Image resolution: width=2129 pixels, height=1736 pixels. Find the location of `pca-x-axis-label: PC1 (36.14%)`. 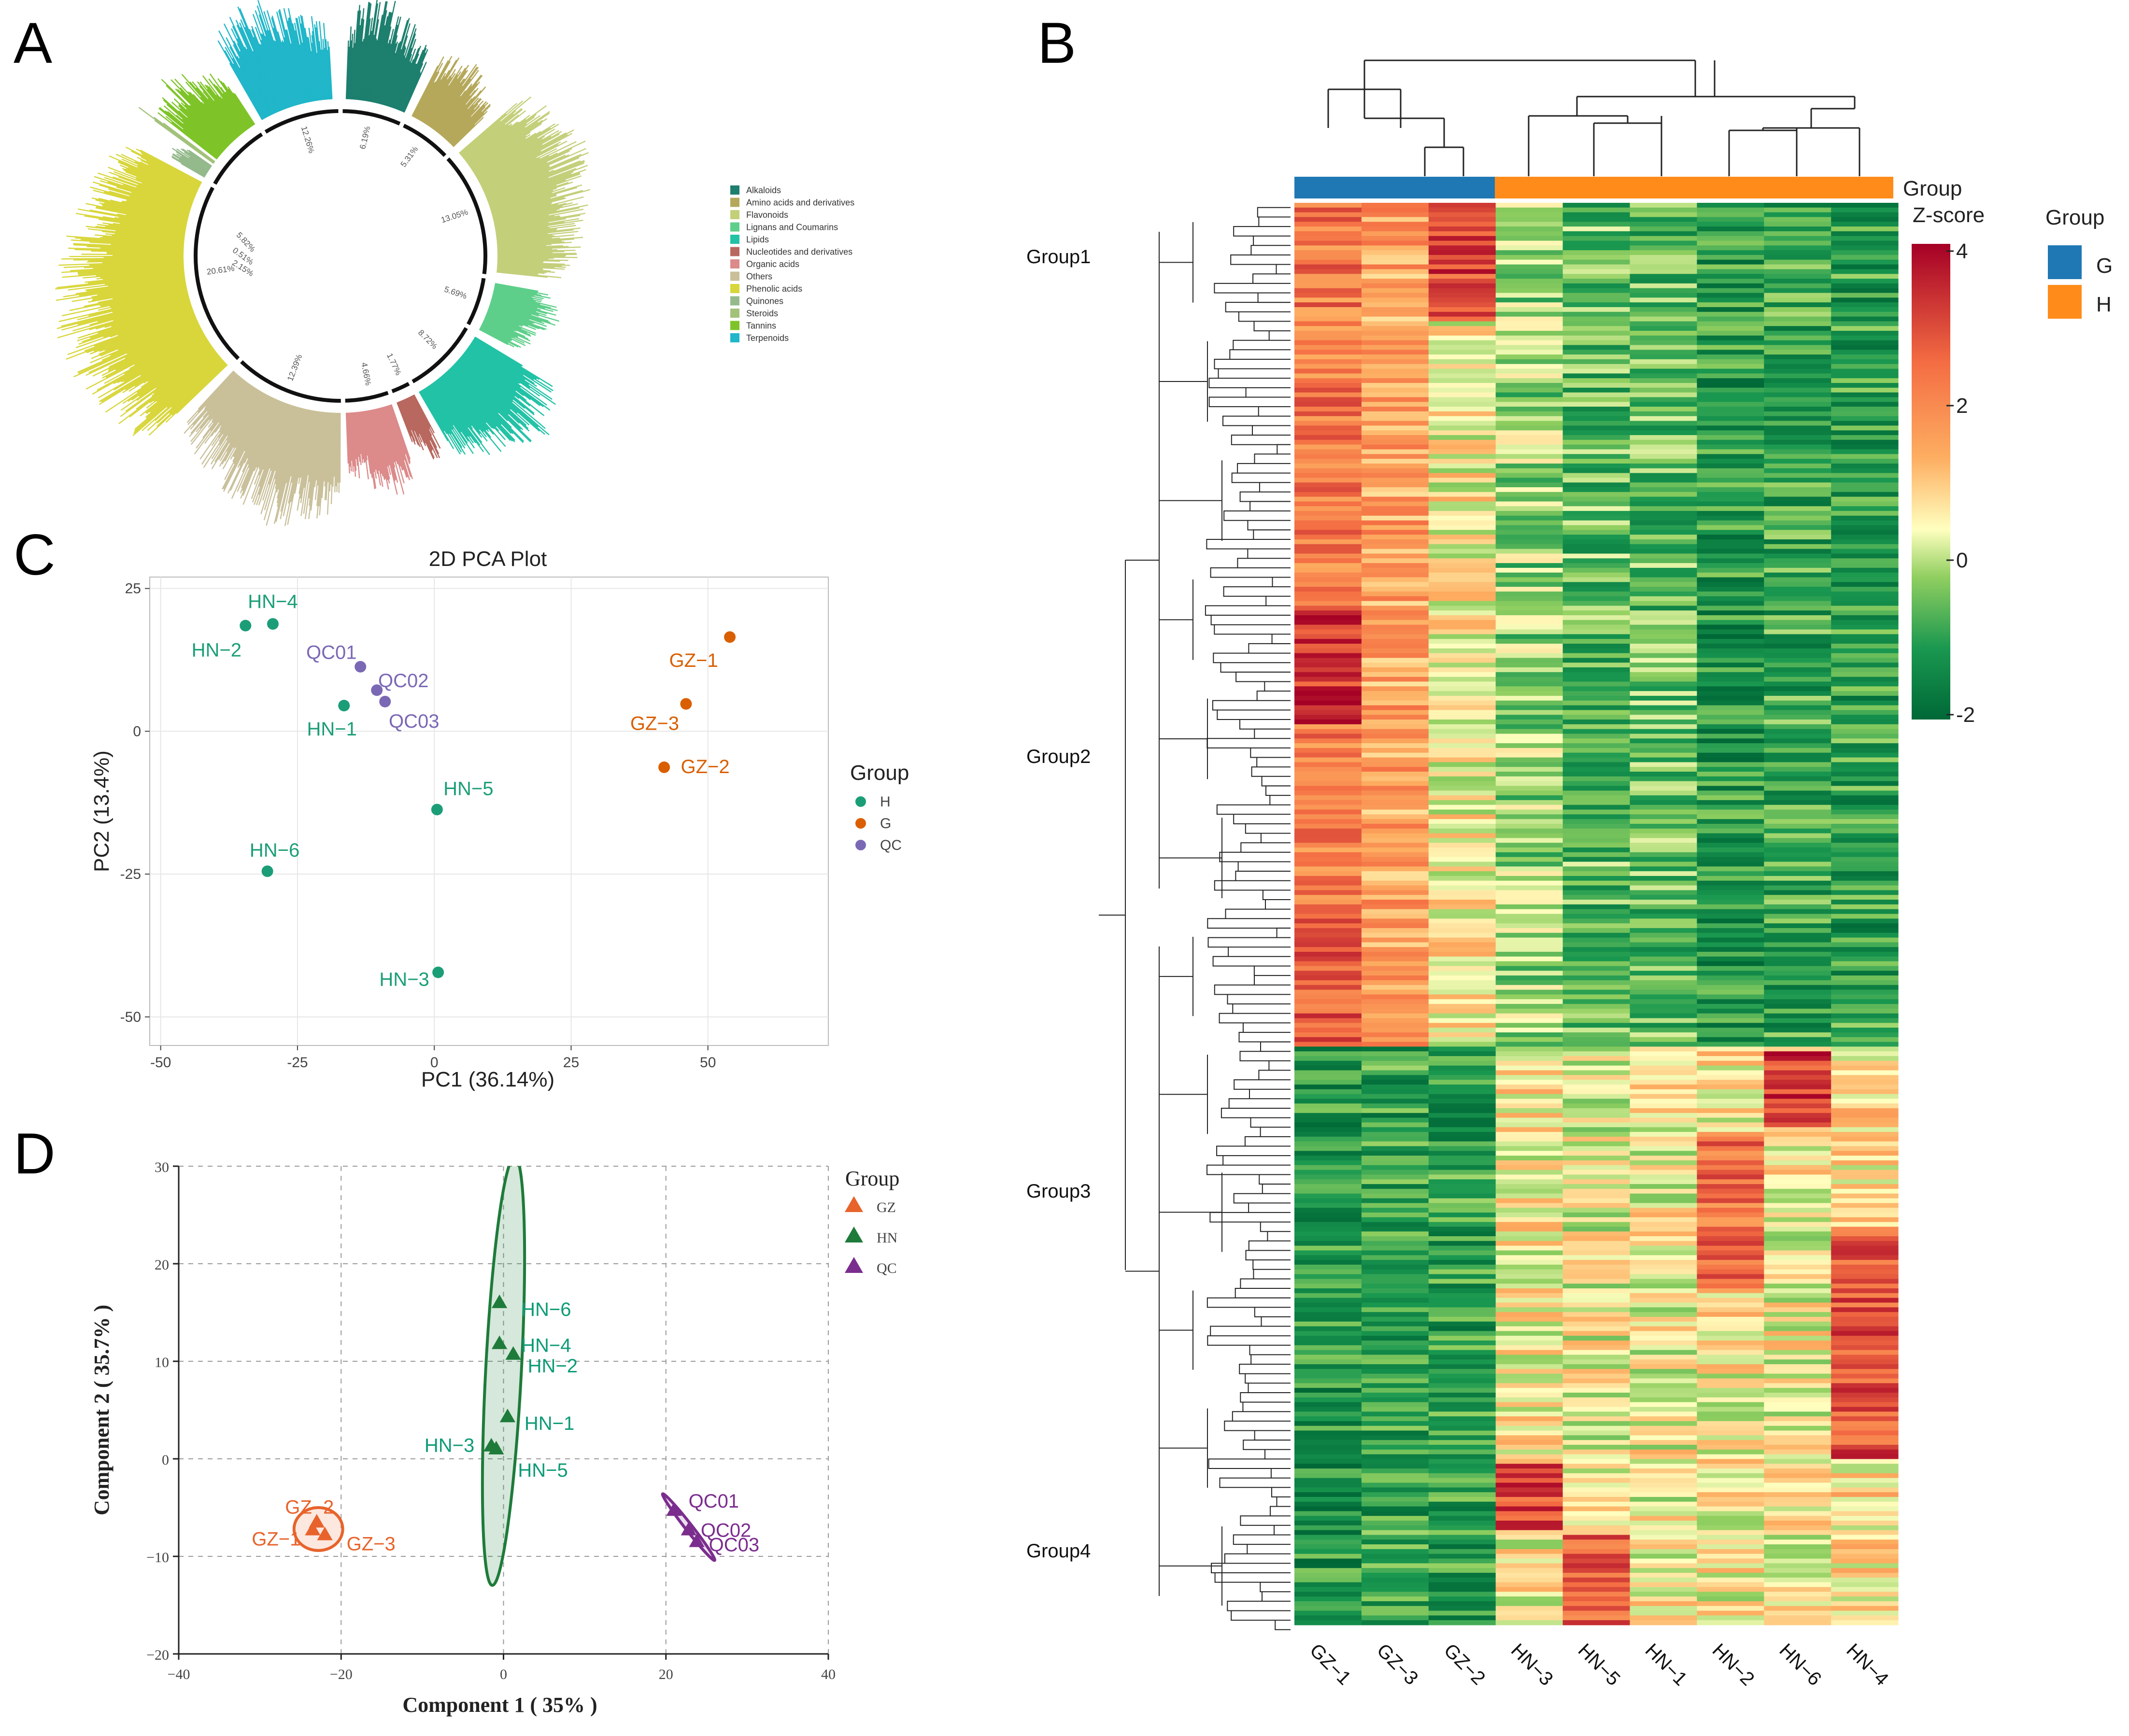

pca-x-axis-label: PC1 (36.14%) is located at coordinates (488, 1079).